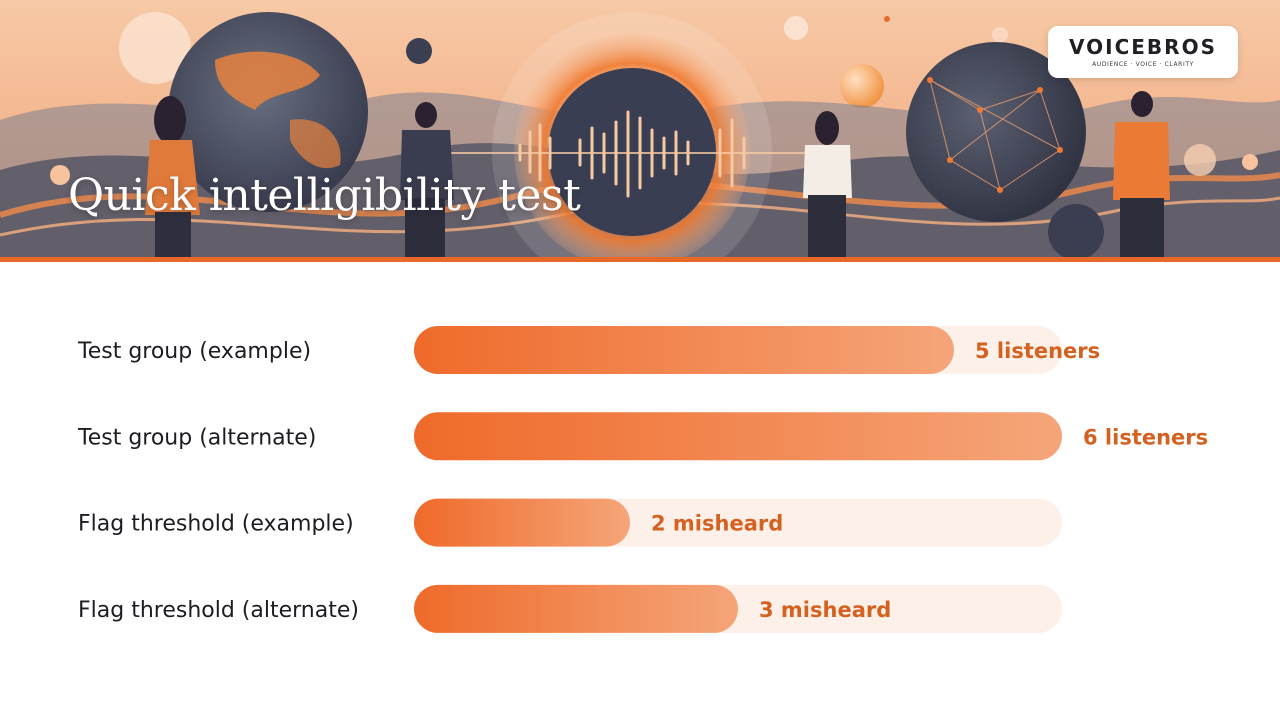  What do you see at coordinates (194, 351) in the screenshot?
I see `category-label: Test group (example)` at bounding box center [194, 351].